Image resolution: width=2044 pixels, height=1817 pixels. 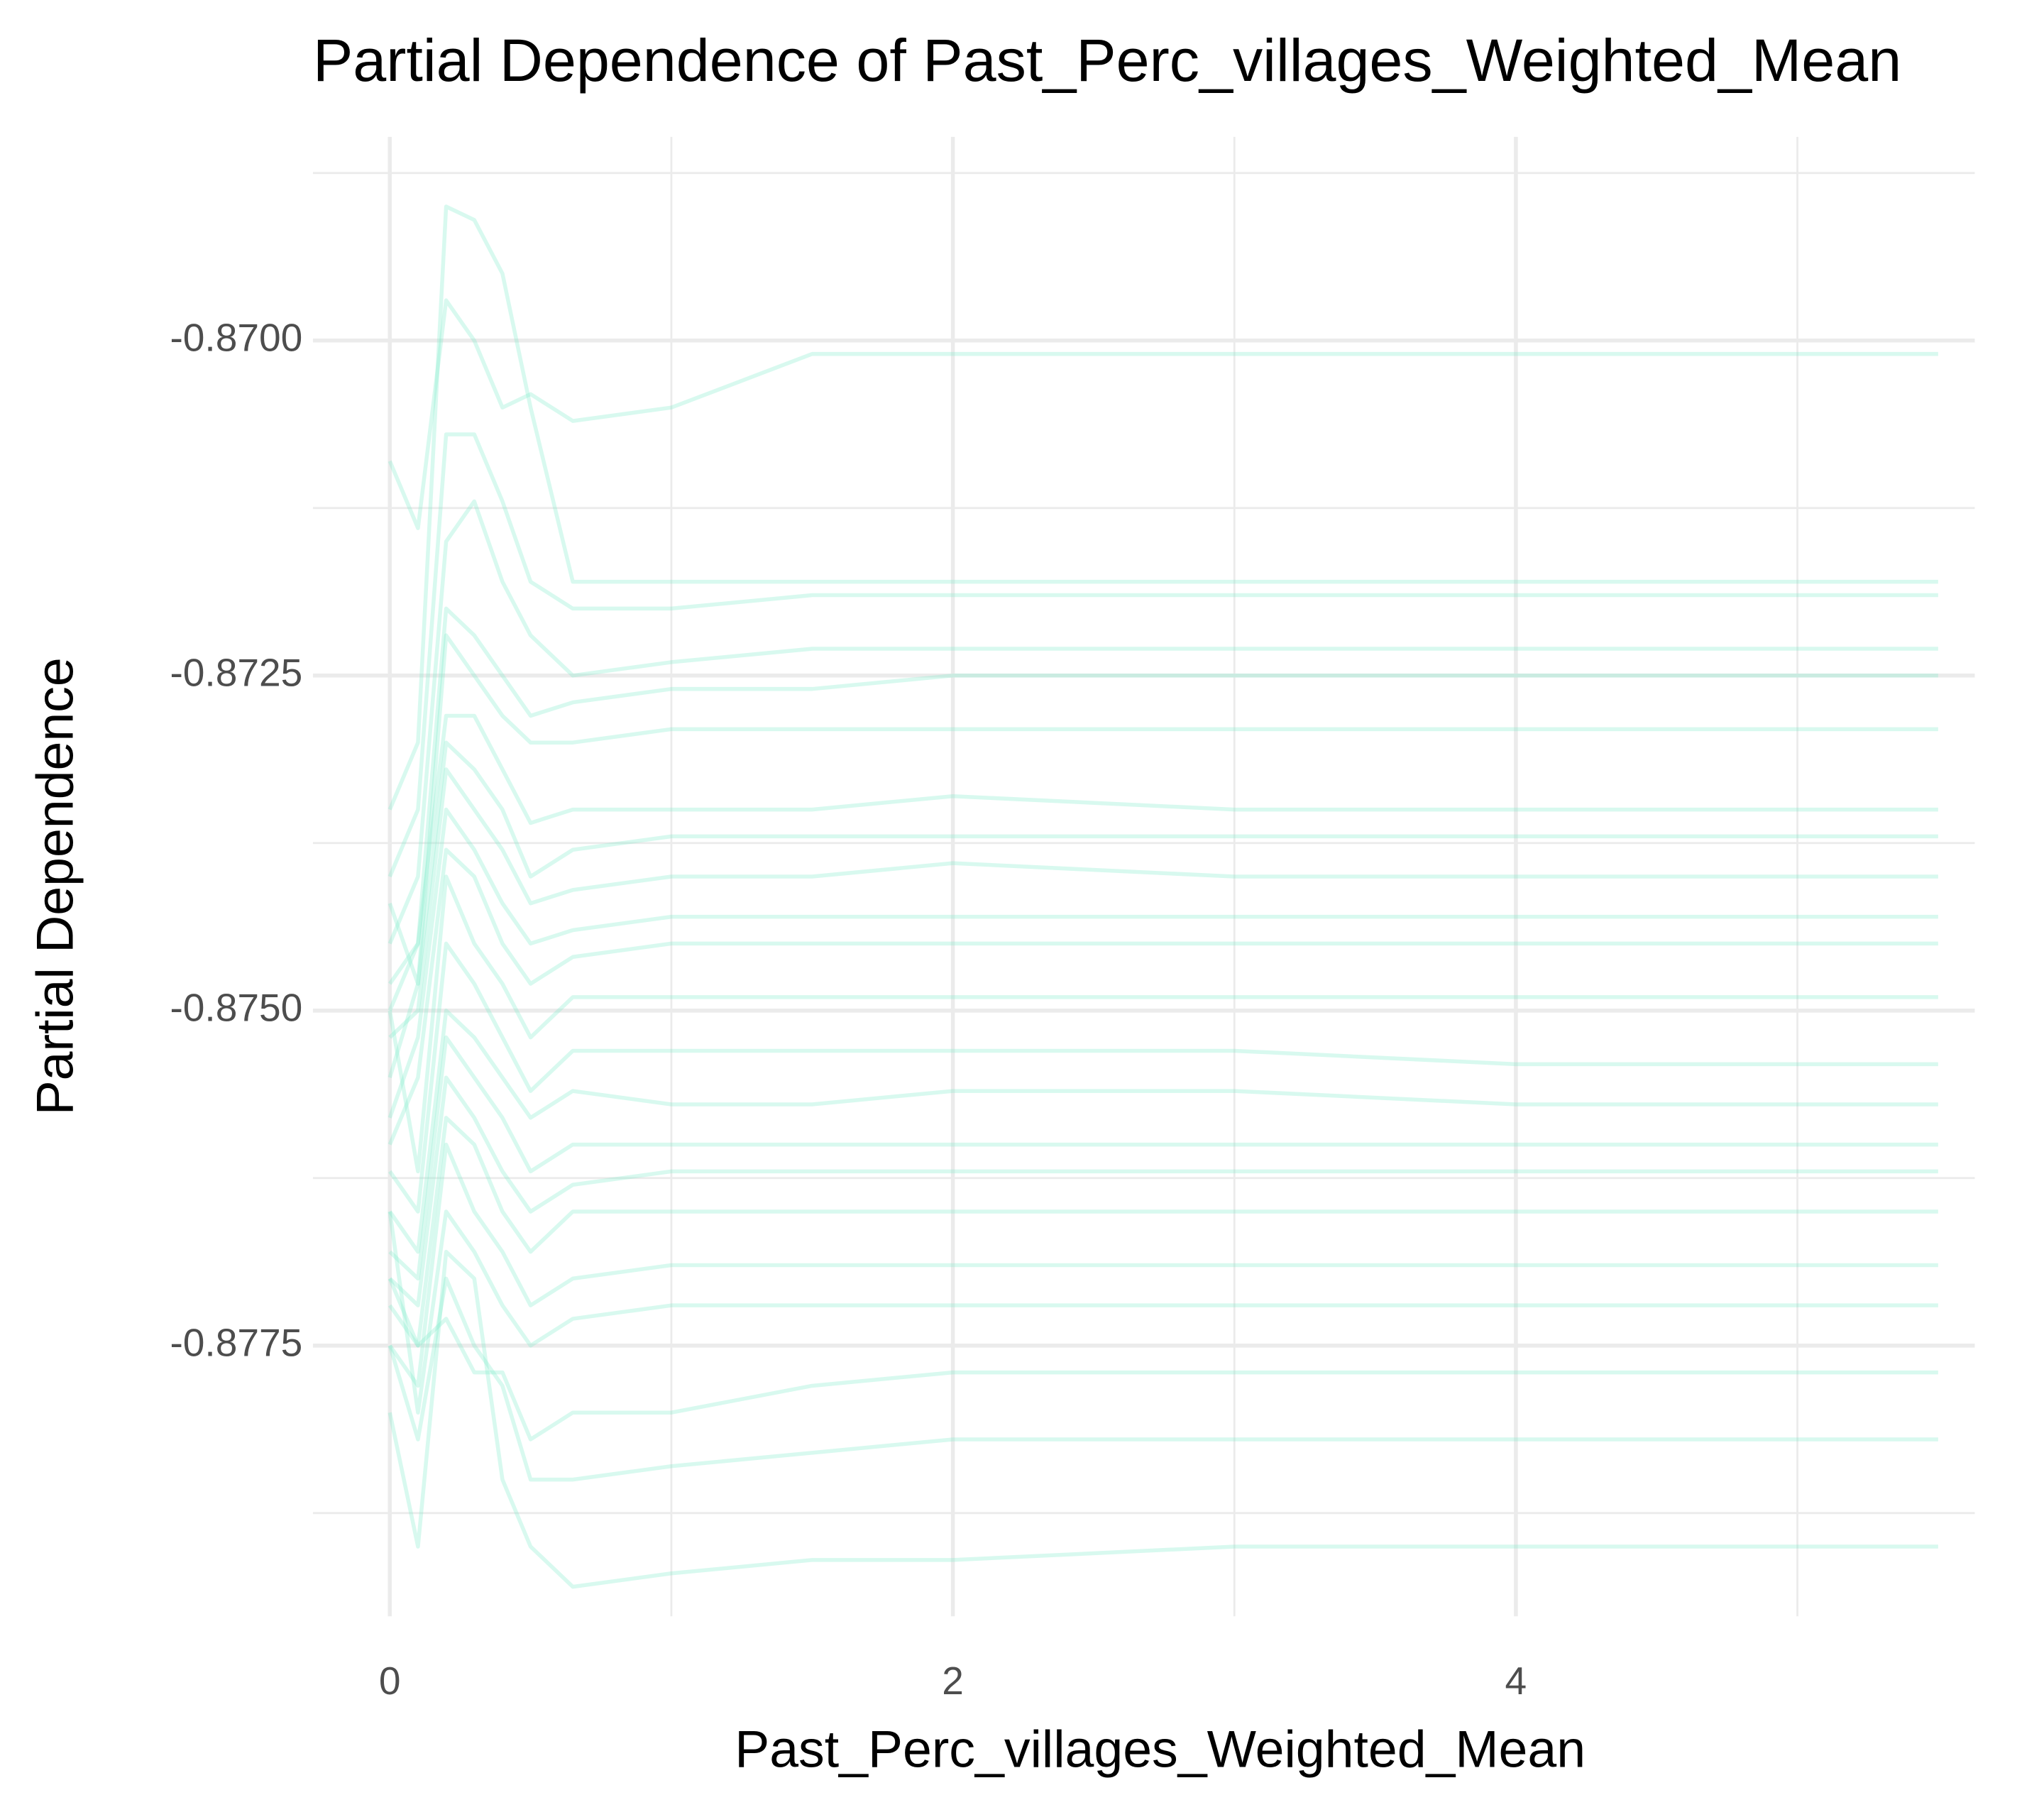 What do you see at coordinates (390, 1681) in the screenshot?
I see `x-tick-label: 0` at bounding box center [390, 1681].